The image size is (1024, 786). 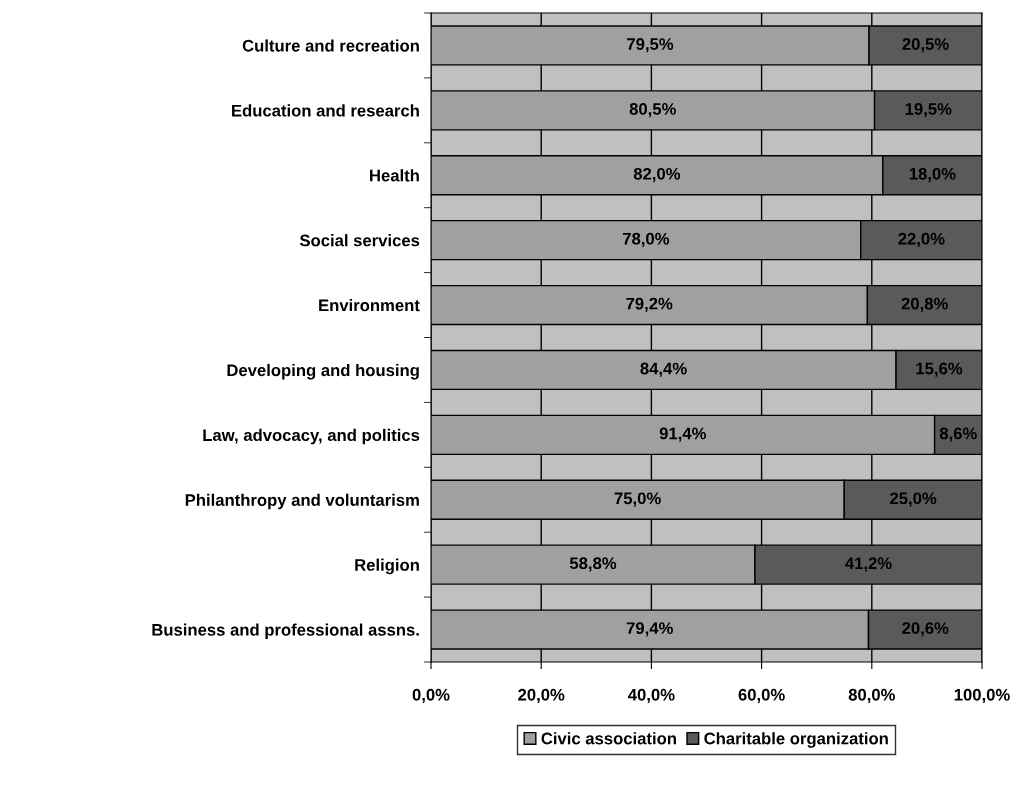 I want to click on y-tick-label: Business and professional assns., so click(x=285, y=631).